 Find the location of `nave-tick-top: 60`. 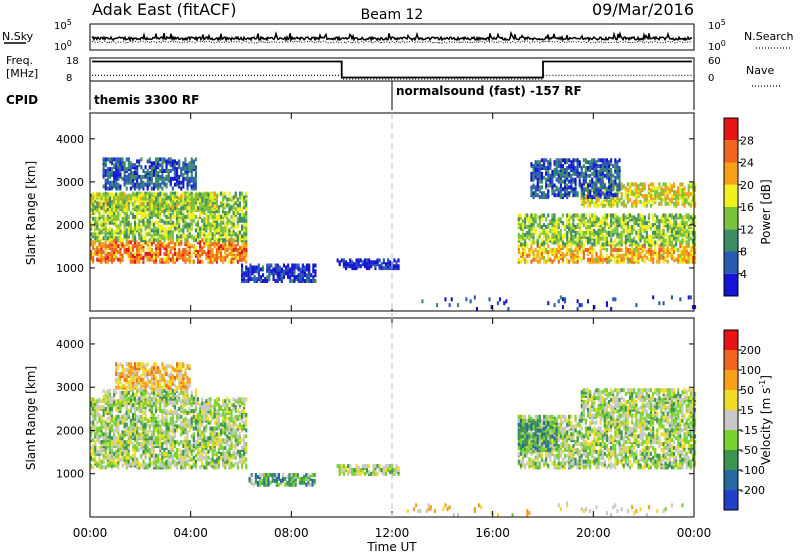

nave-tick-top: 60 is located at coordinates (714, 61).